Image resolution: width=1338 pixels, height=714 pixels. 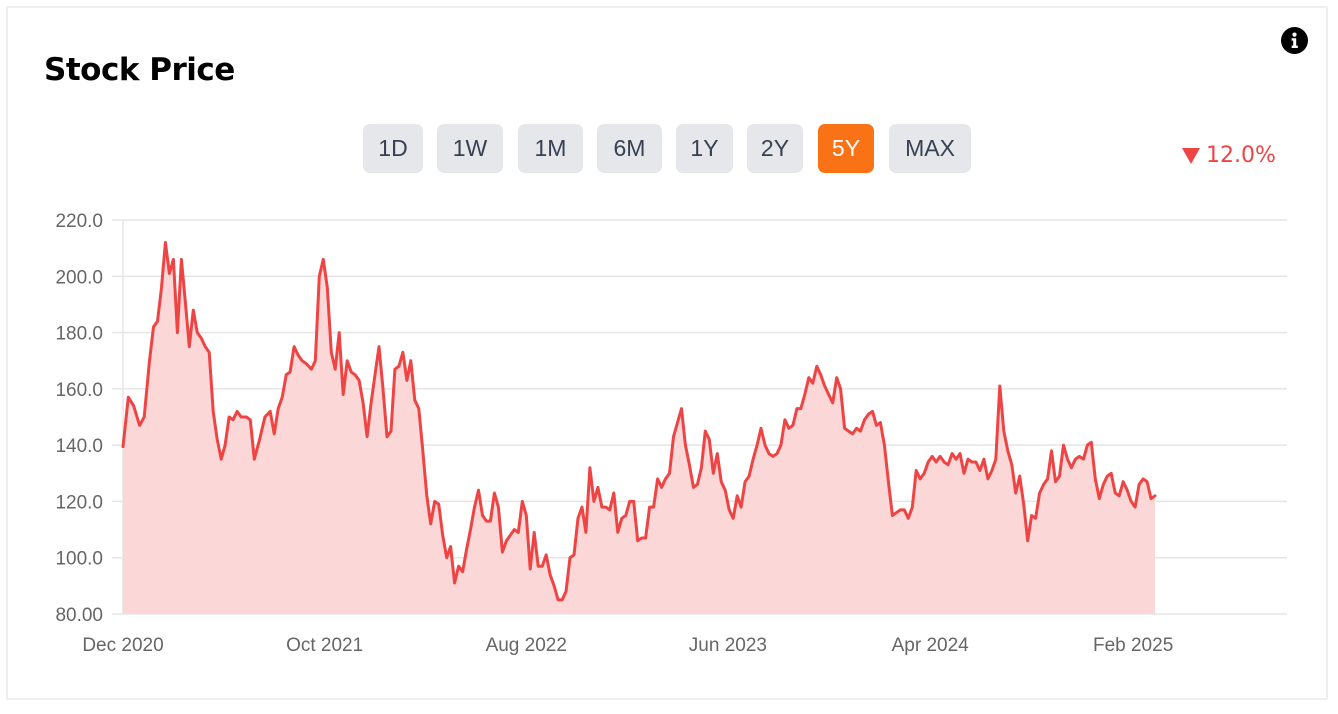 I want to click on y-tick-label: 180.0, so click(x=79, y=334).